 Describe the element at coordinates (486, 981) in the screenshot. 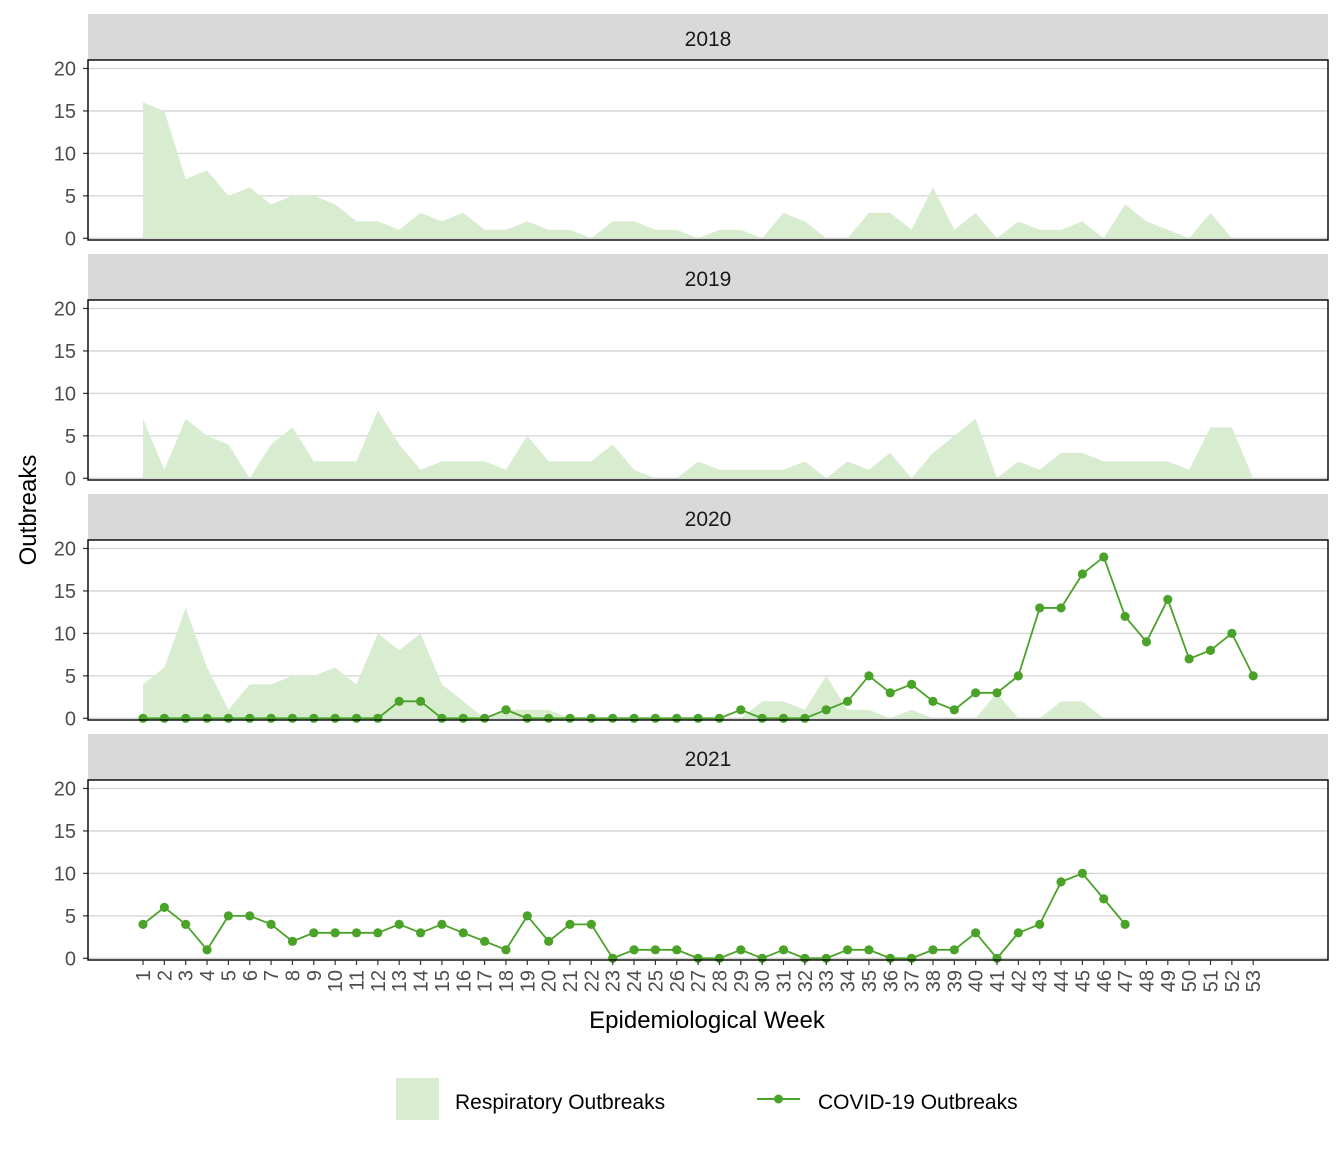

I see `x-tick-label: 17` at that location.